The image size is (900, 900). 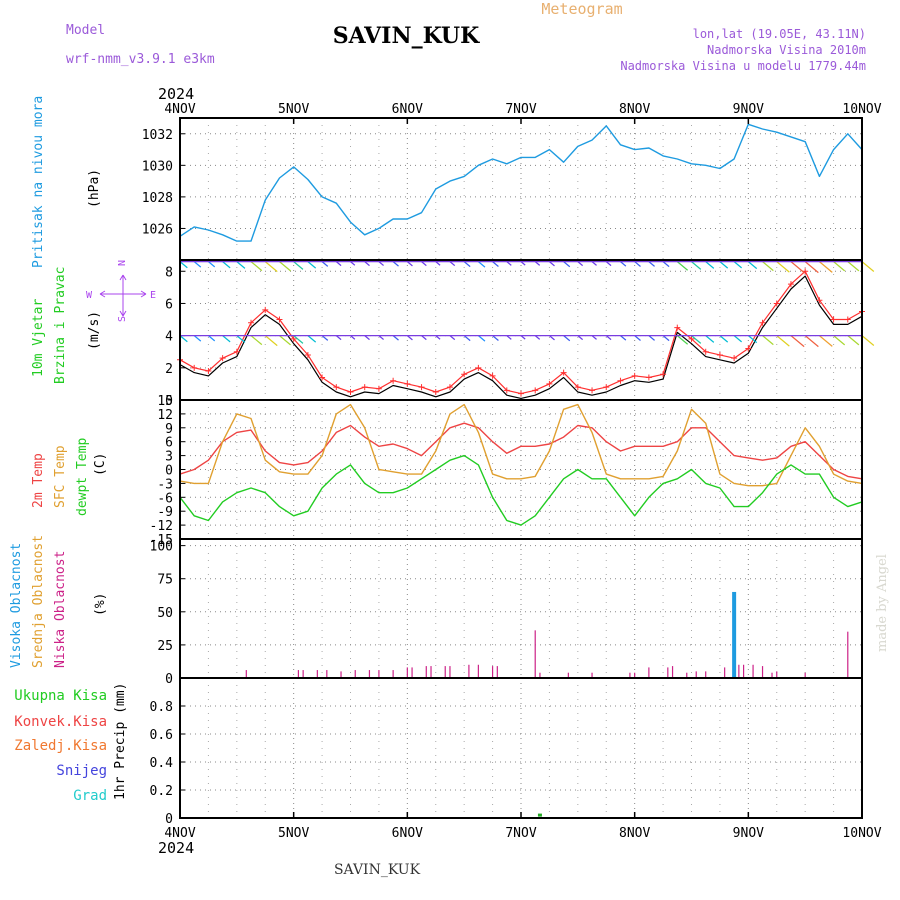 I want to click on pressure-ylabels: Pritisak na nivou mora (hPa), so click(x=66, y=182).